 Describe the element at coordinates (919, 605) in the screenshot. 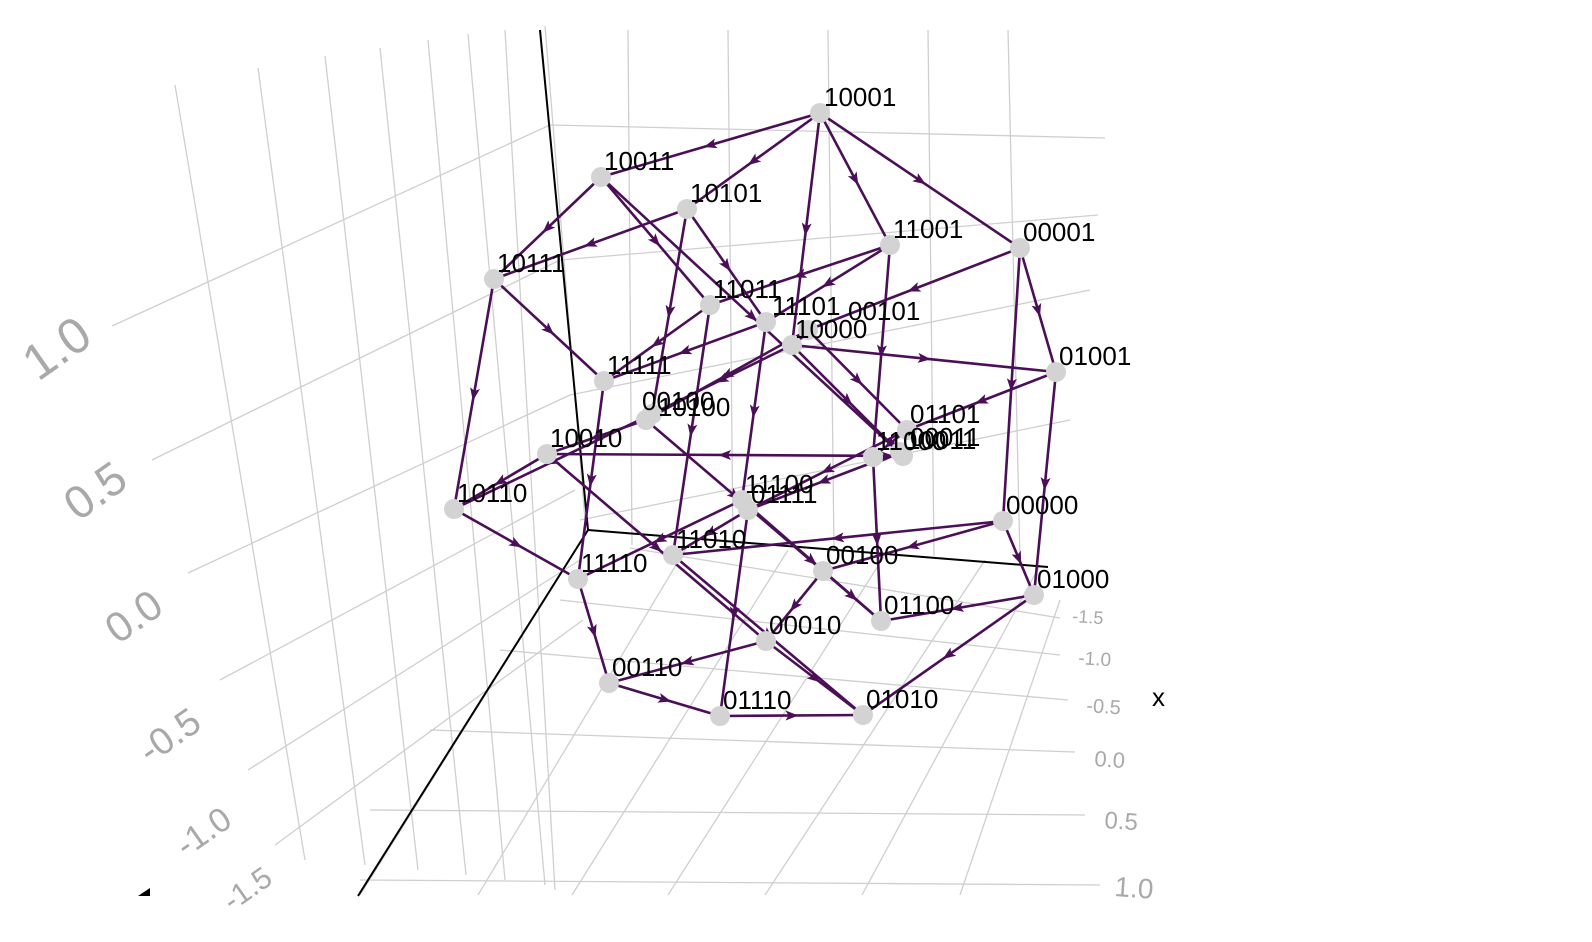

I see `node-label: 01100` at that location.